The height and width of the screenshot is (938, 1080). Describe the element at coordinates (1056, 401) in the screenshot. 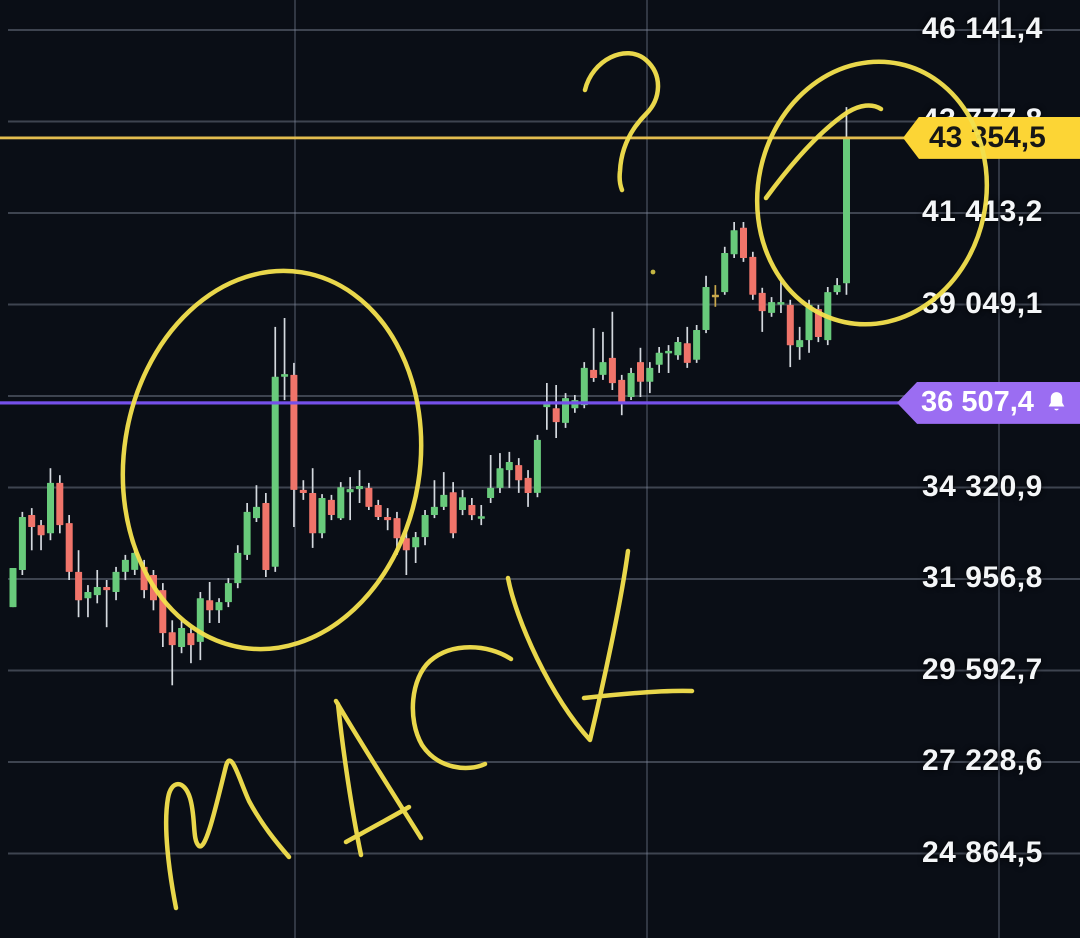

I see `alert-bell-icon` at that location.